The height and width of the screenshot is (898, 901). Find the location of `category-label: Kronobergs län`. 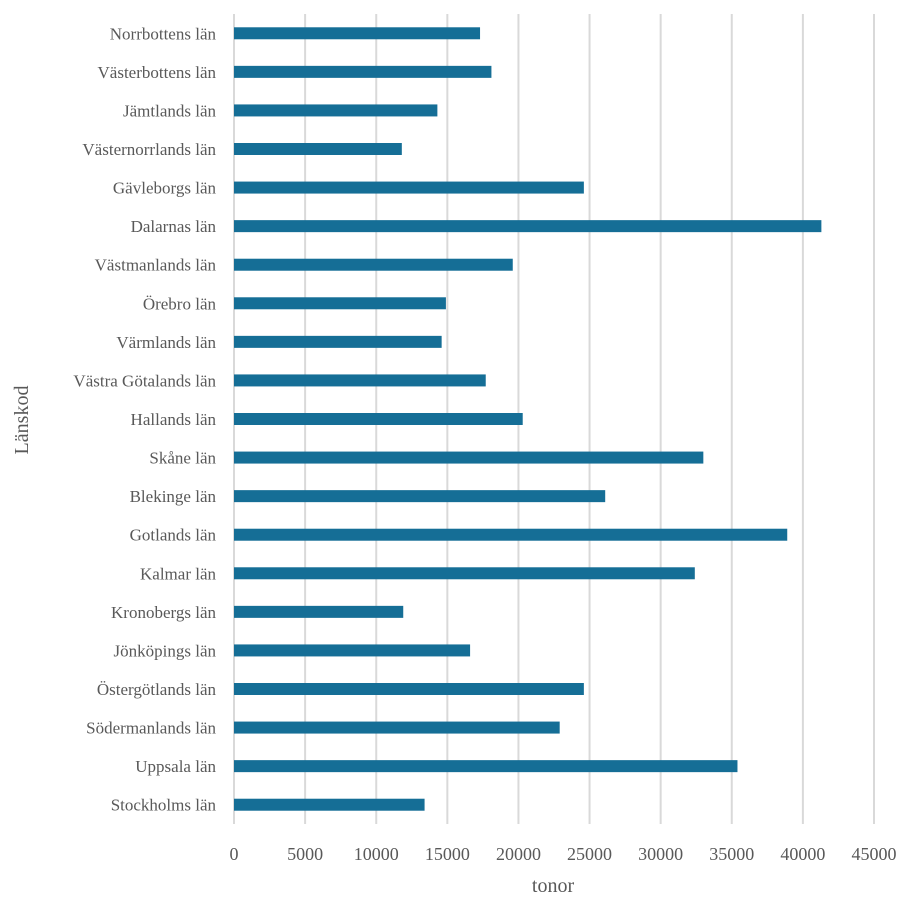

category-label: Kronobergs län is located at coordinates (163, 612).